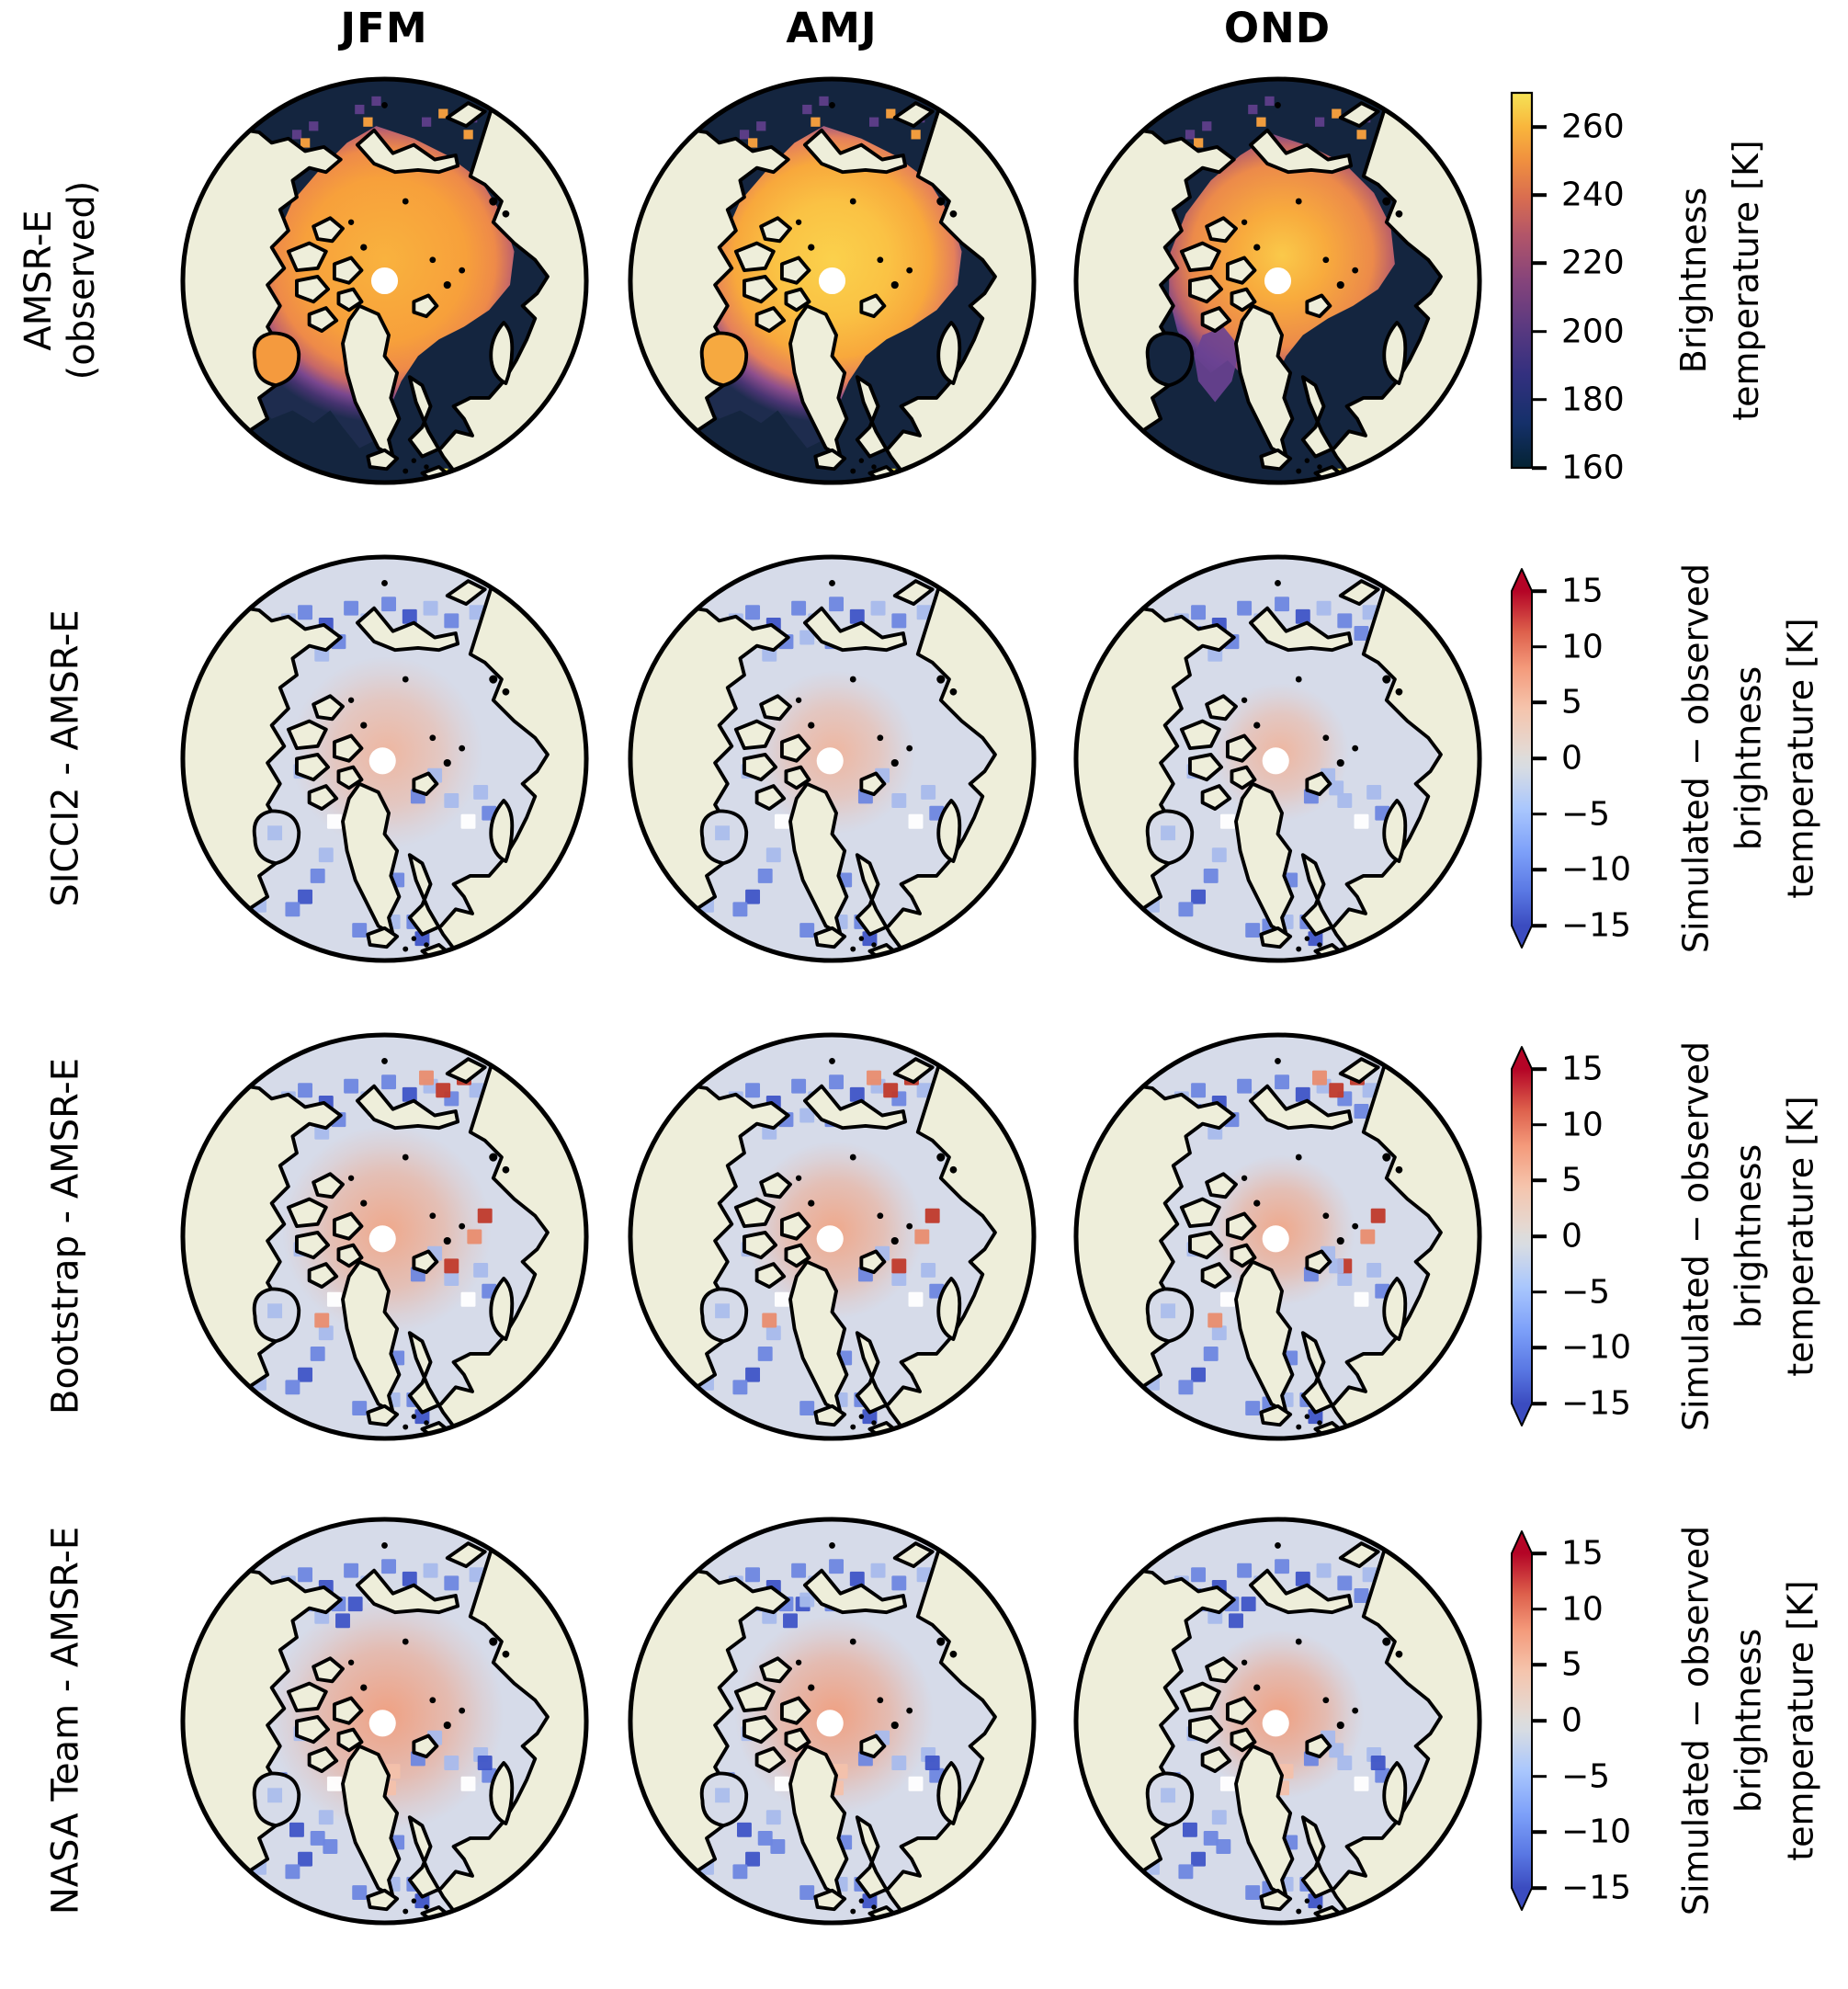  What do you see at coordinates (1593, 127) in the screenshot?
I see `colorbar-tick-label: 260` at bounding box center [1593, 127].